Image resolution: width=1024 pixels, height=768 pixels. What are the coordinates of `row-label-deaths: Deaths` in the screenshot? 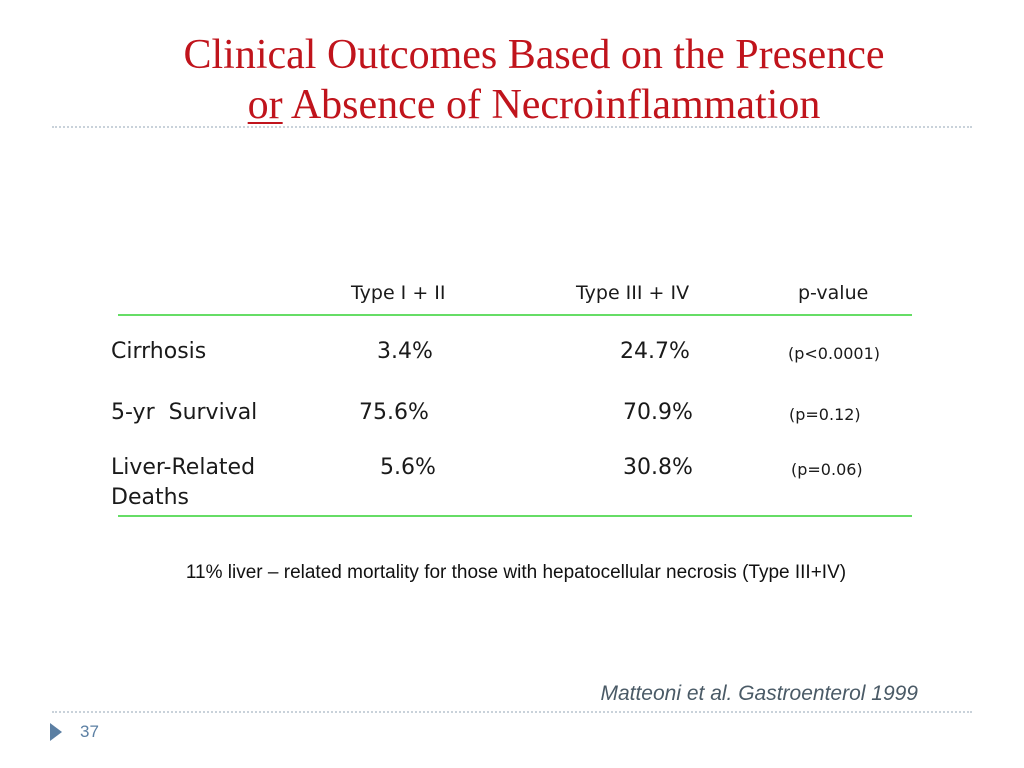 It's located at (150, 497).